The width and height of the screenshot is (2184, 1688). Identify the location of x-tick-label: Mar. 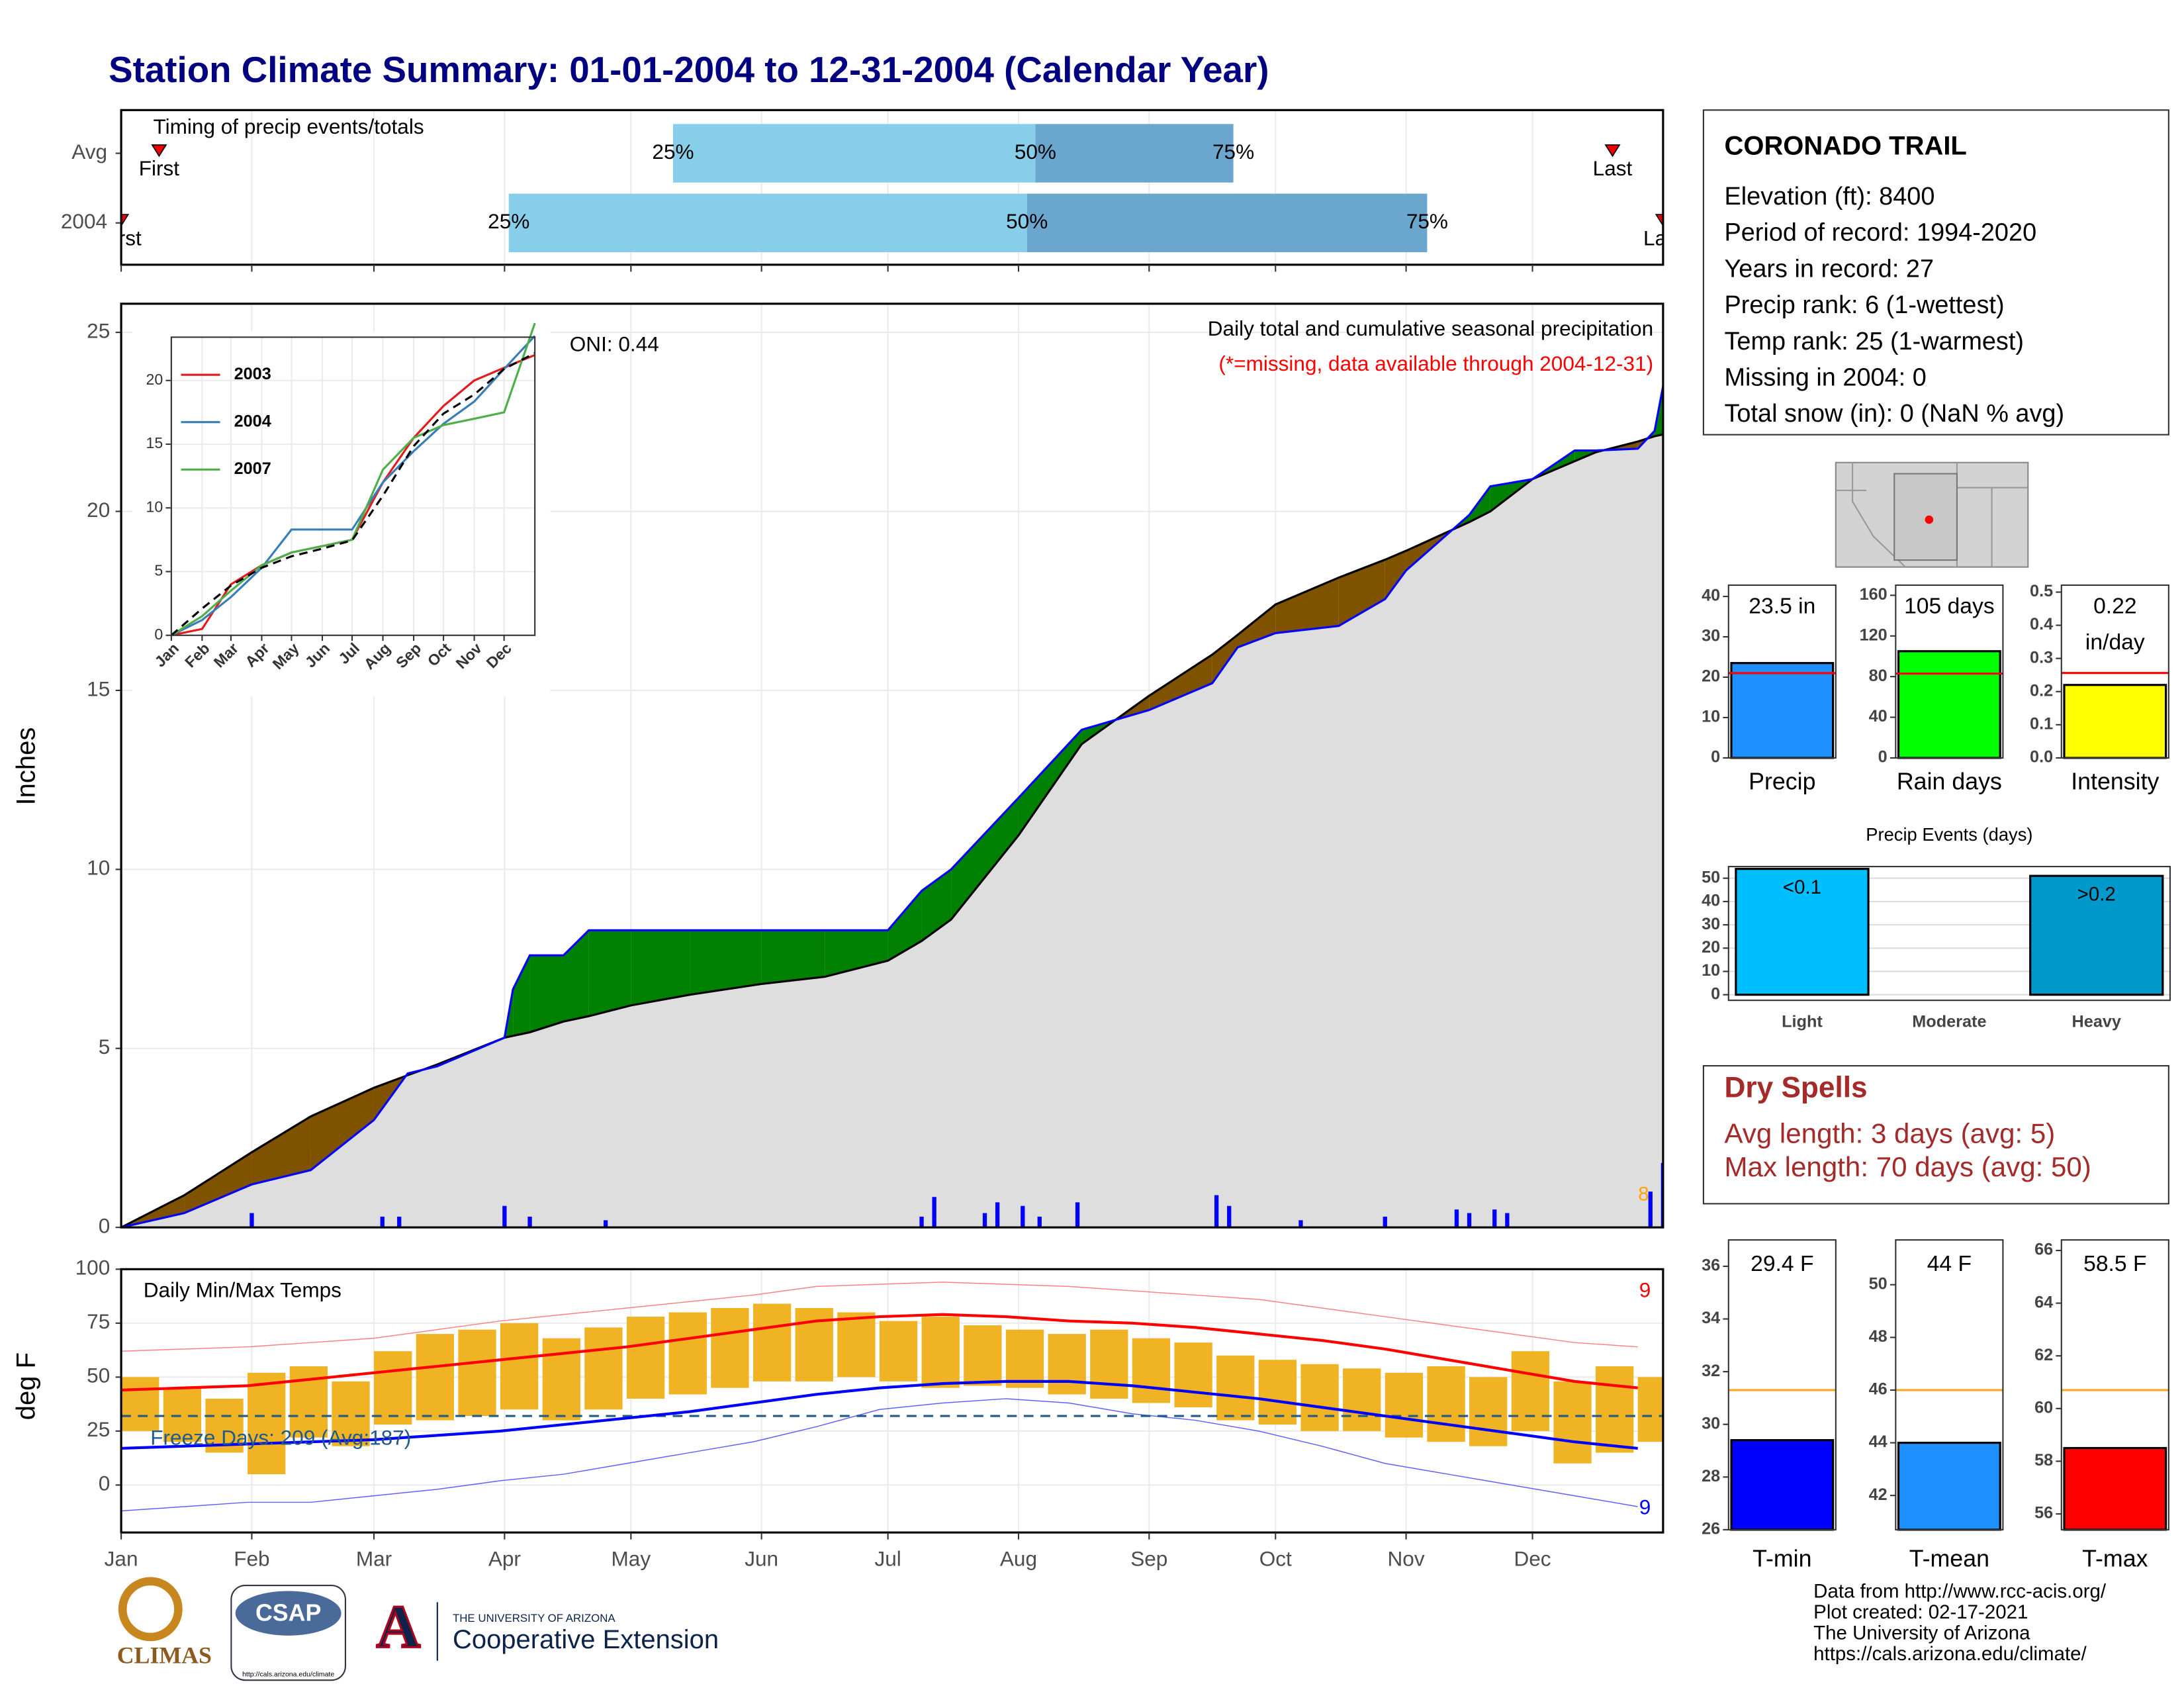
(374, 1559).